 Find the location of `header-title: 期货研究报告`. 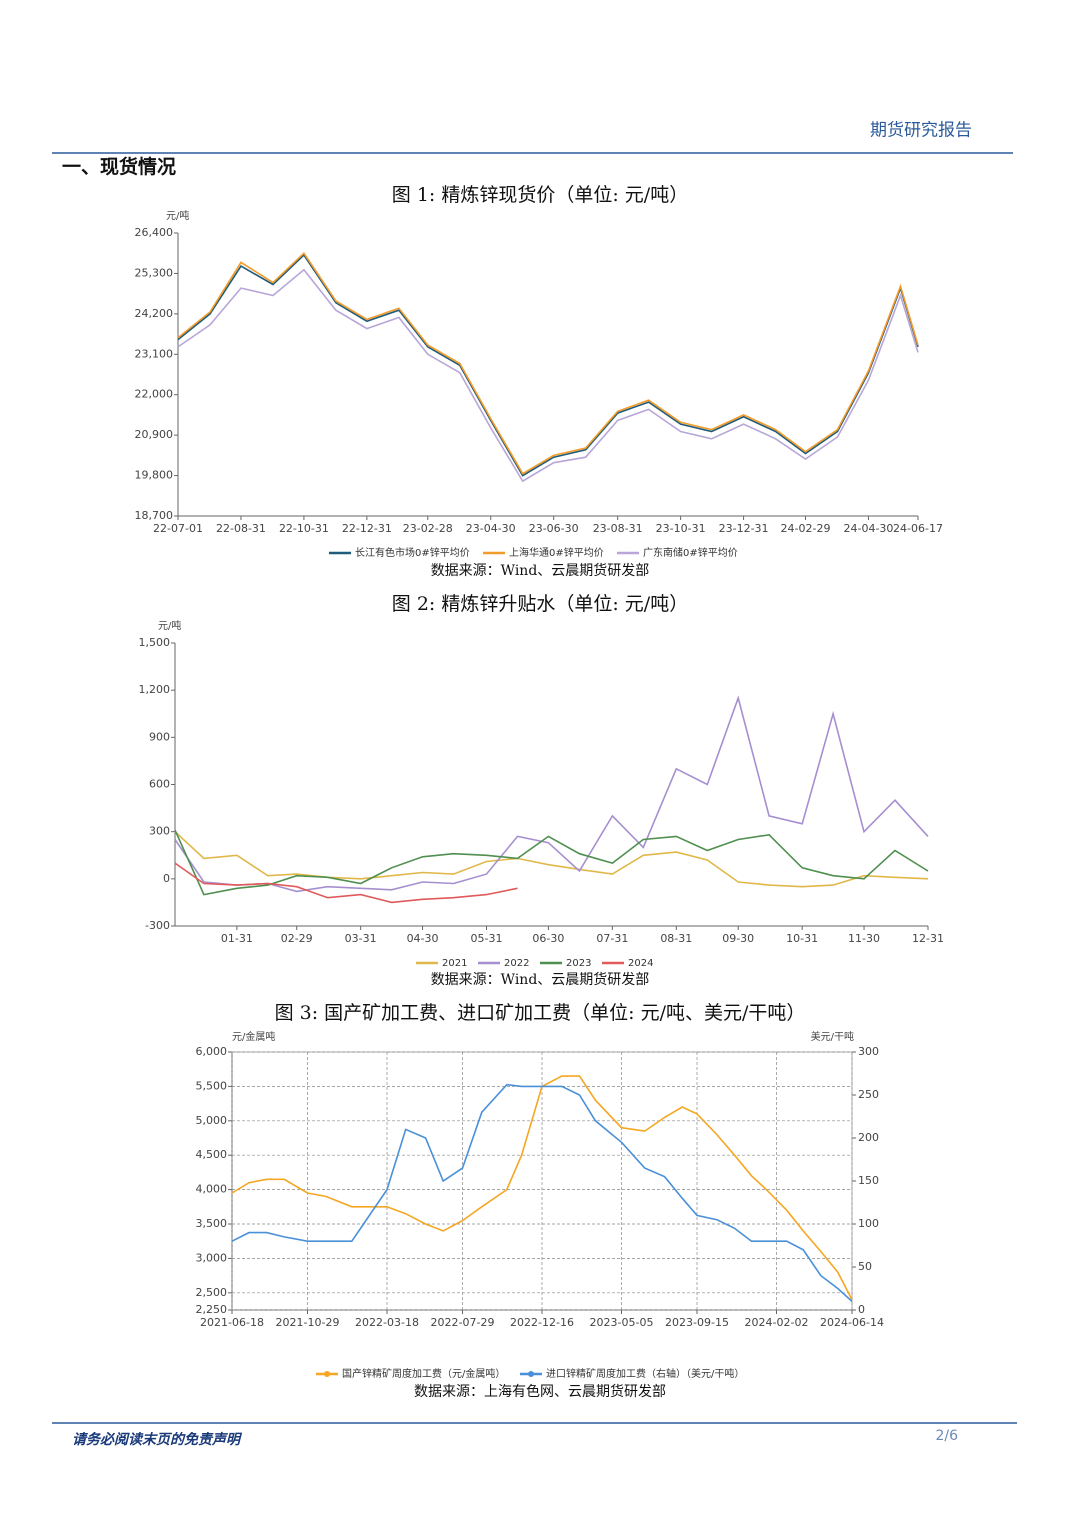

header-title: 期货研究报告 is located at coordinates (921, 131).